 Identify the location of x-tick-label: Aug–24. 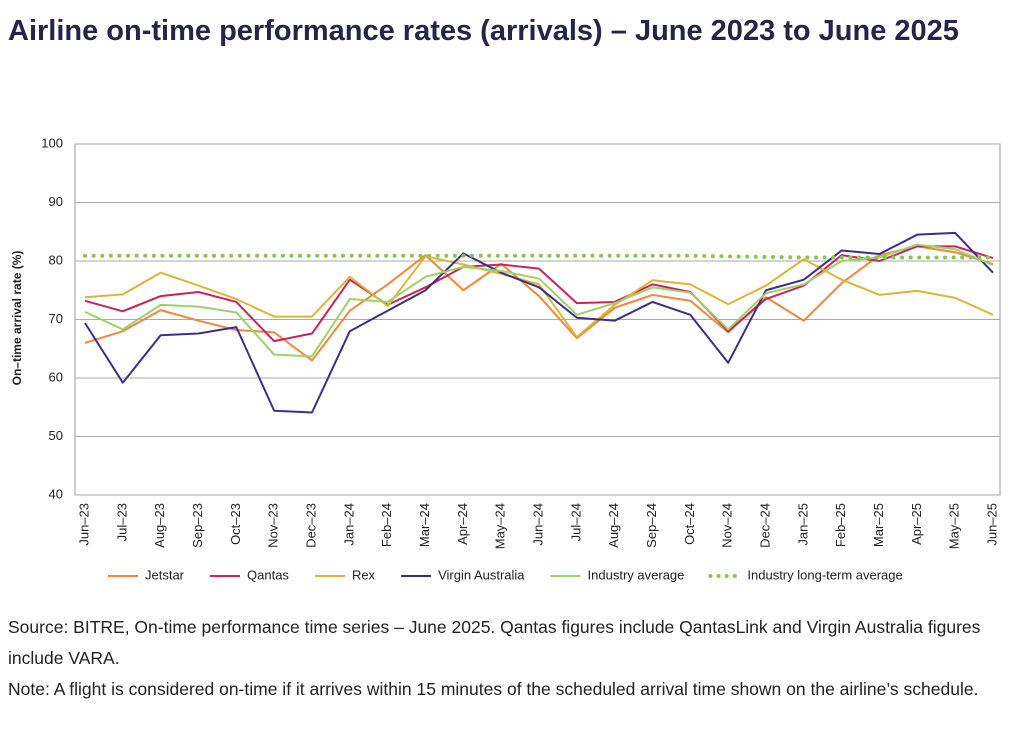
(613, 525).